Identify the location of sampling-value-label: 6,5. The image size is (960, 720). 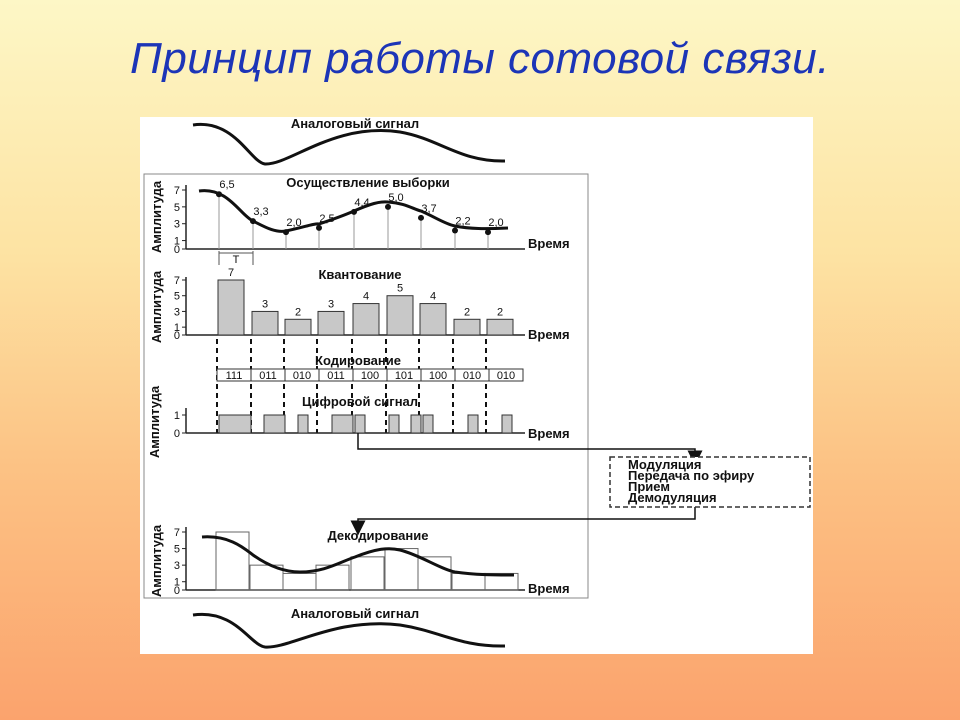
(226, 185).